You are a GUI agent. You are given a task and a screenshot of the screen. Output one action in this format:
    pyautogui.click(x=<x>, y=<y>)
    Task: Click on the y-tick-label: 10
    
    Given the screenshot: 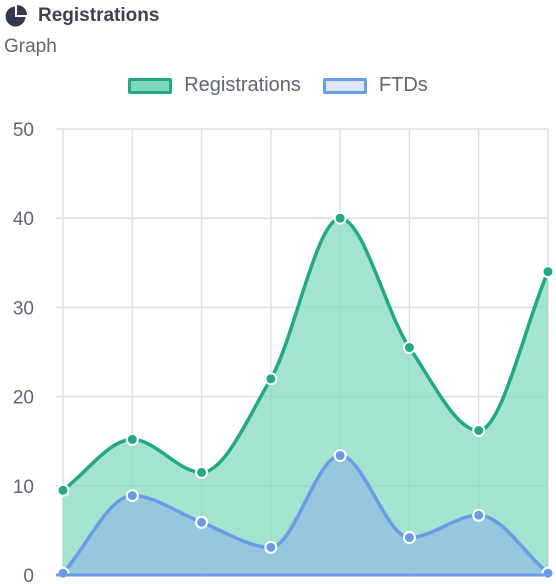 What is the action you would take?
    pyautogui.click(x=23, y=487)
    